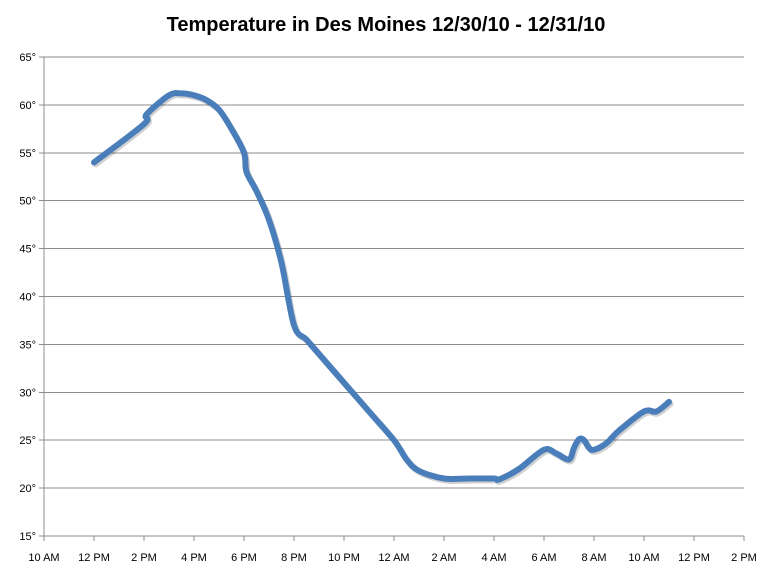 This screenshot has height=584, width=772. Describe the element at coordinates (27, 250) in the screenshot. I see `y-tick-label: 45°` at that location.